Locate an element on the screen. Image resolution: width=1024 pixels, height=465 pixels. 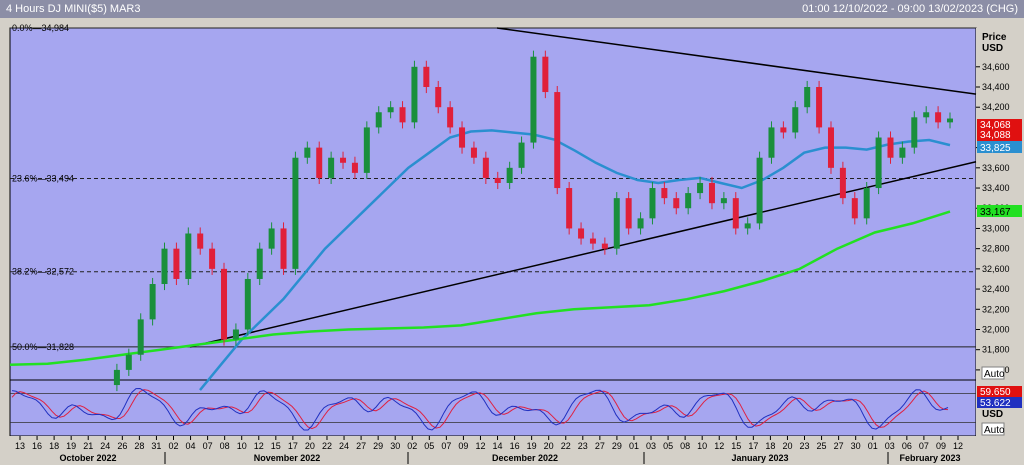
x-tick-label: 17 is located at coordinates (753, 446).